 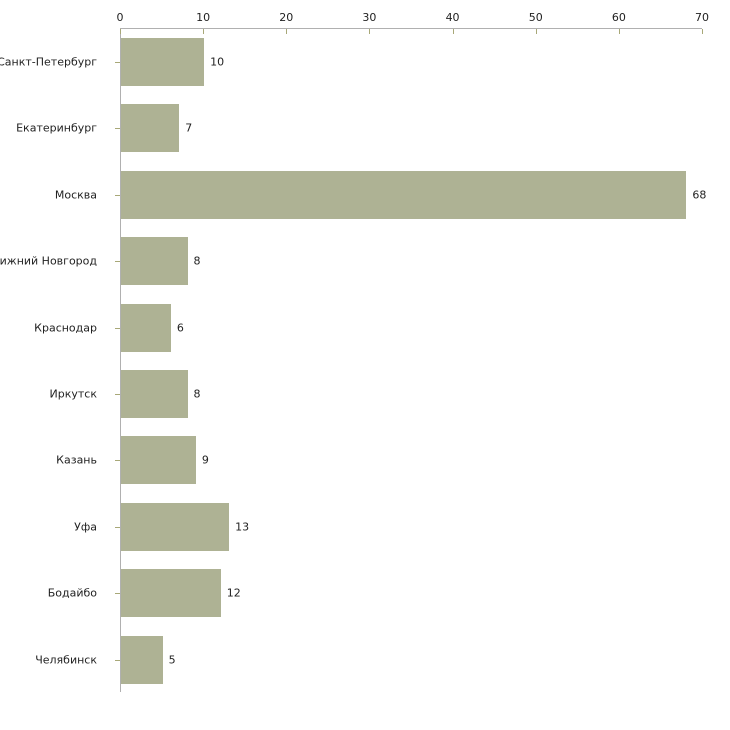 What do you see at coordinates (48, 62) in the screenshot?
I see `category-label: Санкт-Петербург` at bounding box center [48, 62].